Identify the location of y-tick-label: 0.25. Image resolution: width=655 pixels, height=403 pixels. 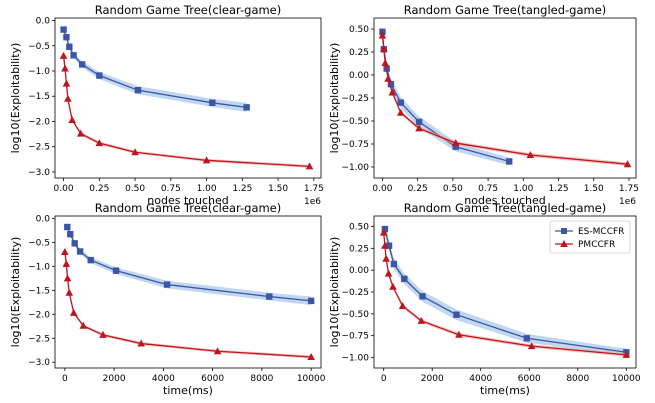
(359, 53).